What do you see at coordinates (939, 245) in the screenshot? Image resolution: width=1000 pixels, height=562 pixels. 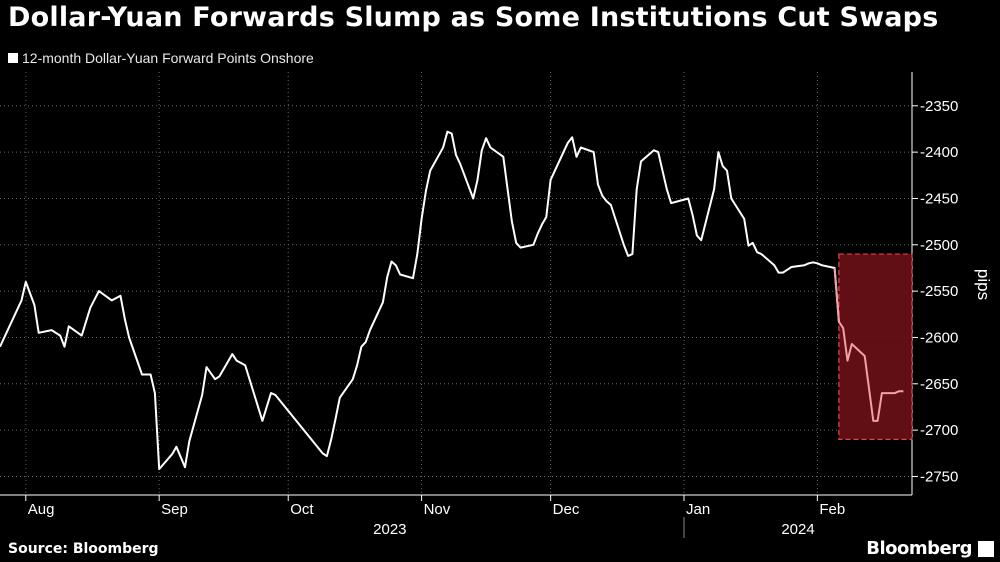 I see `y-tick-label: -2500` at bounding box center [939, 245].